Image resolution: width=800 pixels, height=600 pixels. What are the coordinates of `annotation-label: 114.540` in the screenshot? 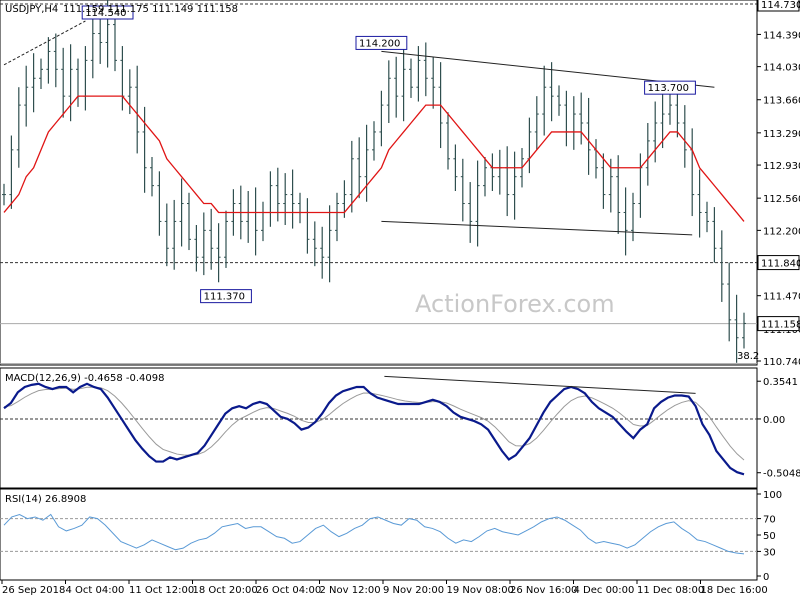 It's located at (105, 13).